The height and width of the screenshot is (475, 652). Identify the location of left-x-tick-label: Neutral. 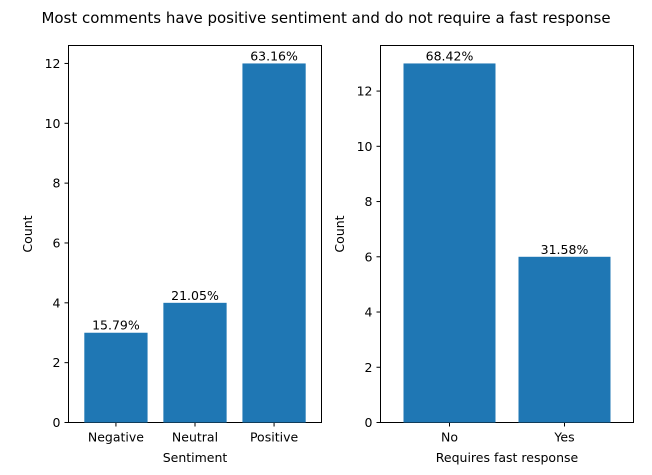
(195, 437).